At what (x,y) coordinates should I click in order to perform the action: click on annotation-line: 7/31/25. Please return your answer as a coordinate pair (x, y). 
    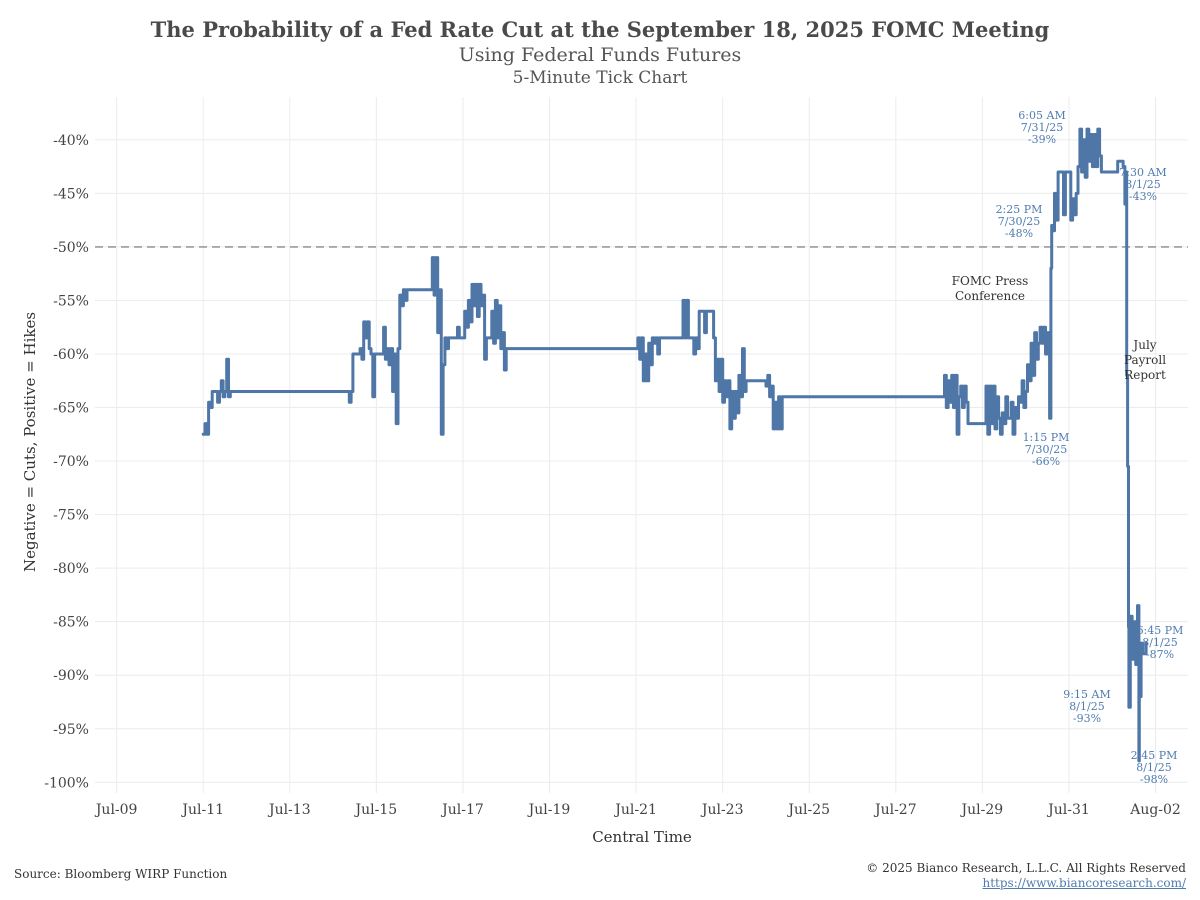
    Looking at the image, I should click on (1042, 127).